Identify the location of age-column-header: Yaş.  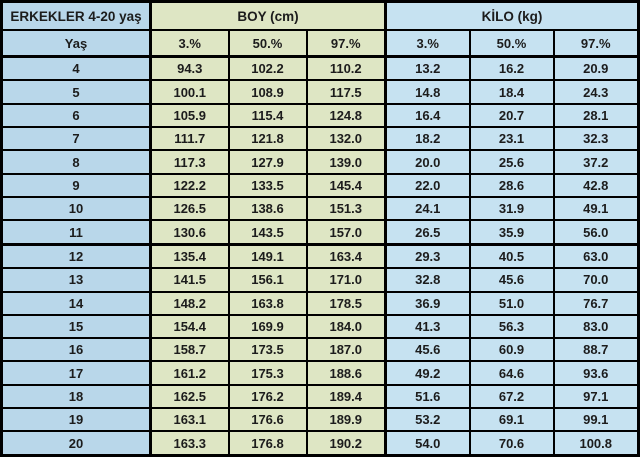
(76, 43).